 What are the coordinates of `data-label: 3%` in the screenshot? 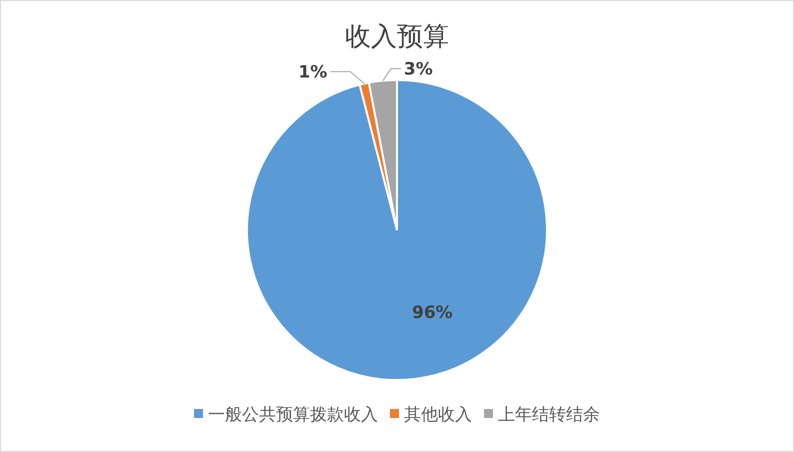 It's located at (418, 70).